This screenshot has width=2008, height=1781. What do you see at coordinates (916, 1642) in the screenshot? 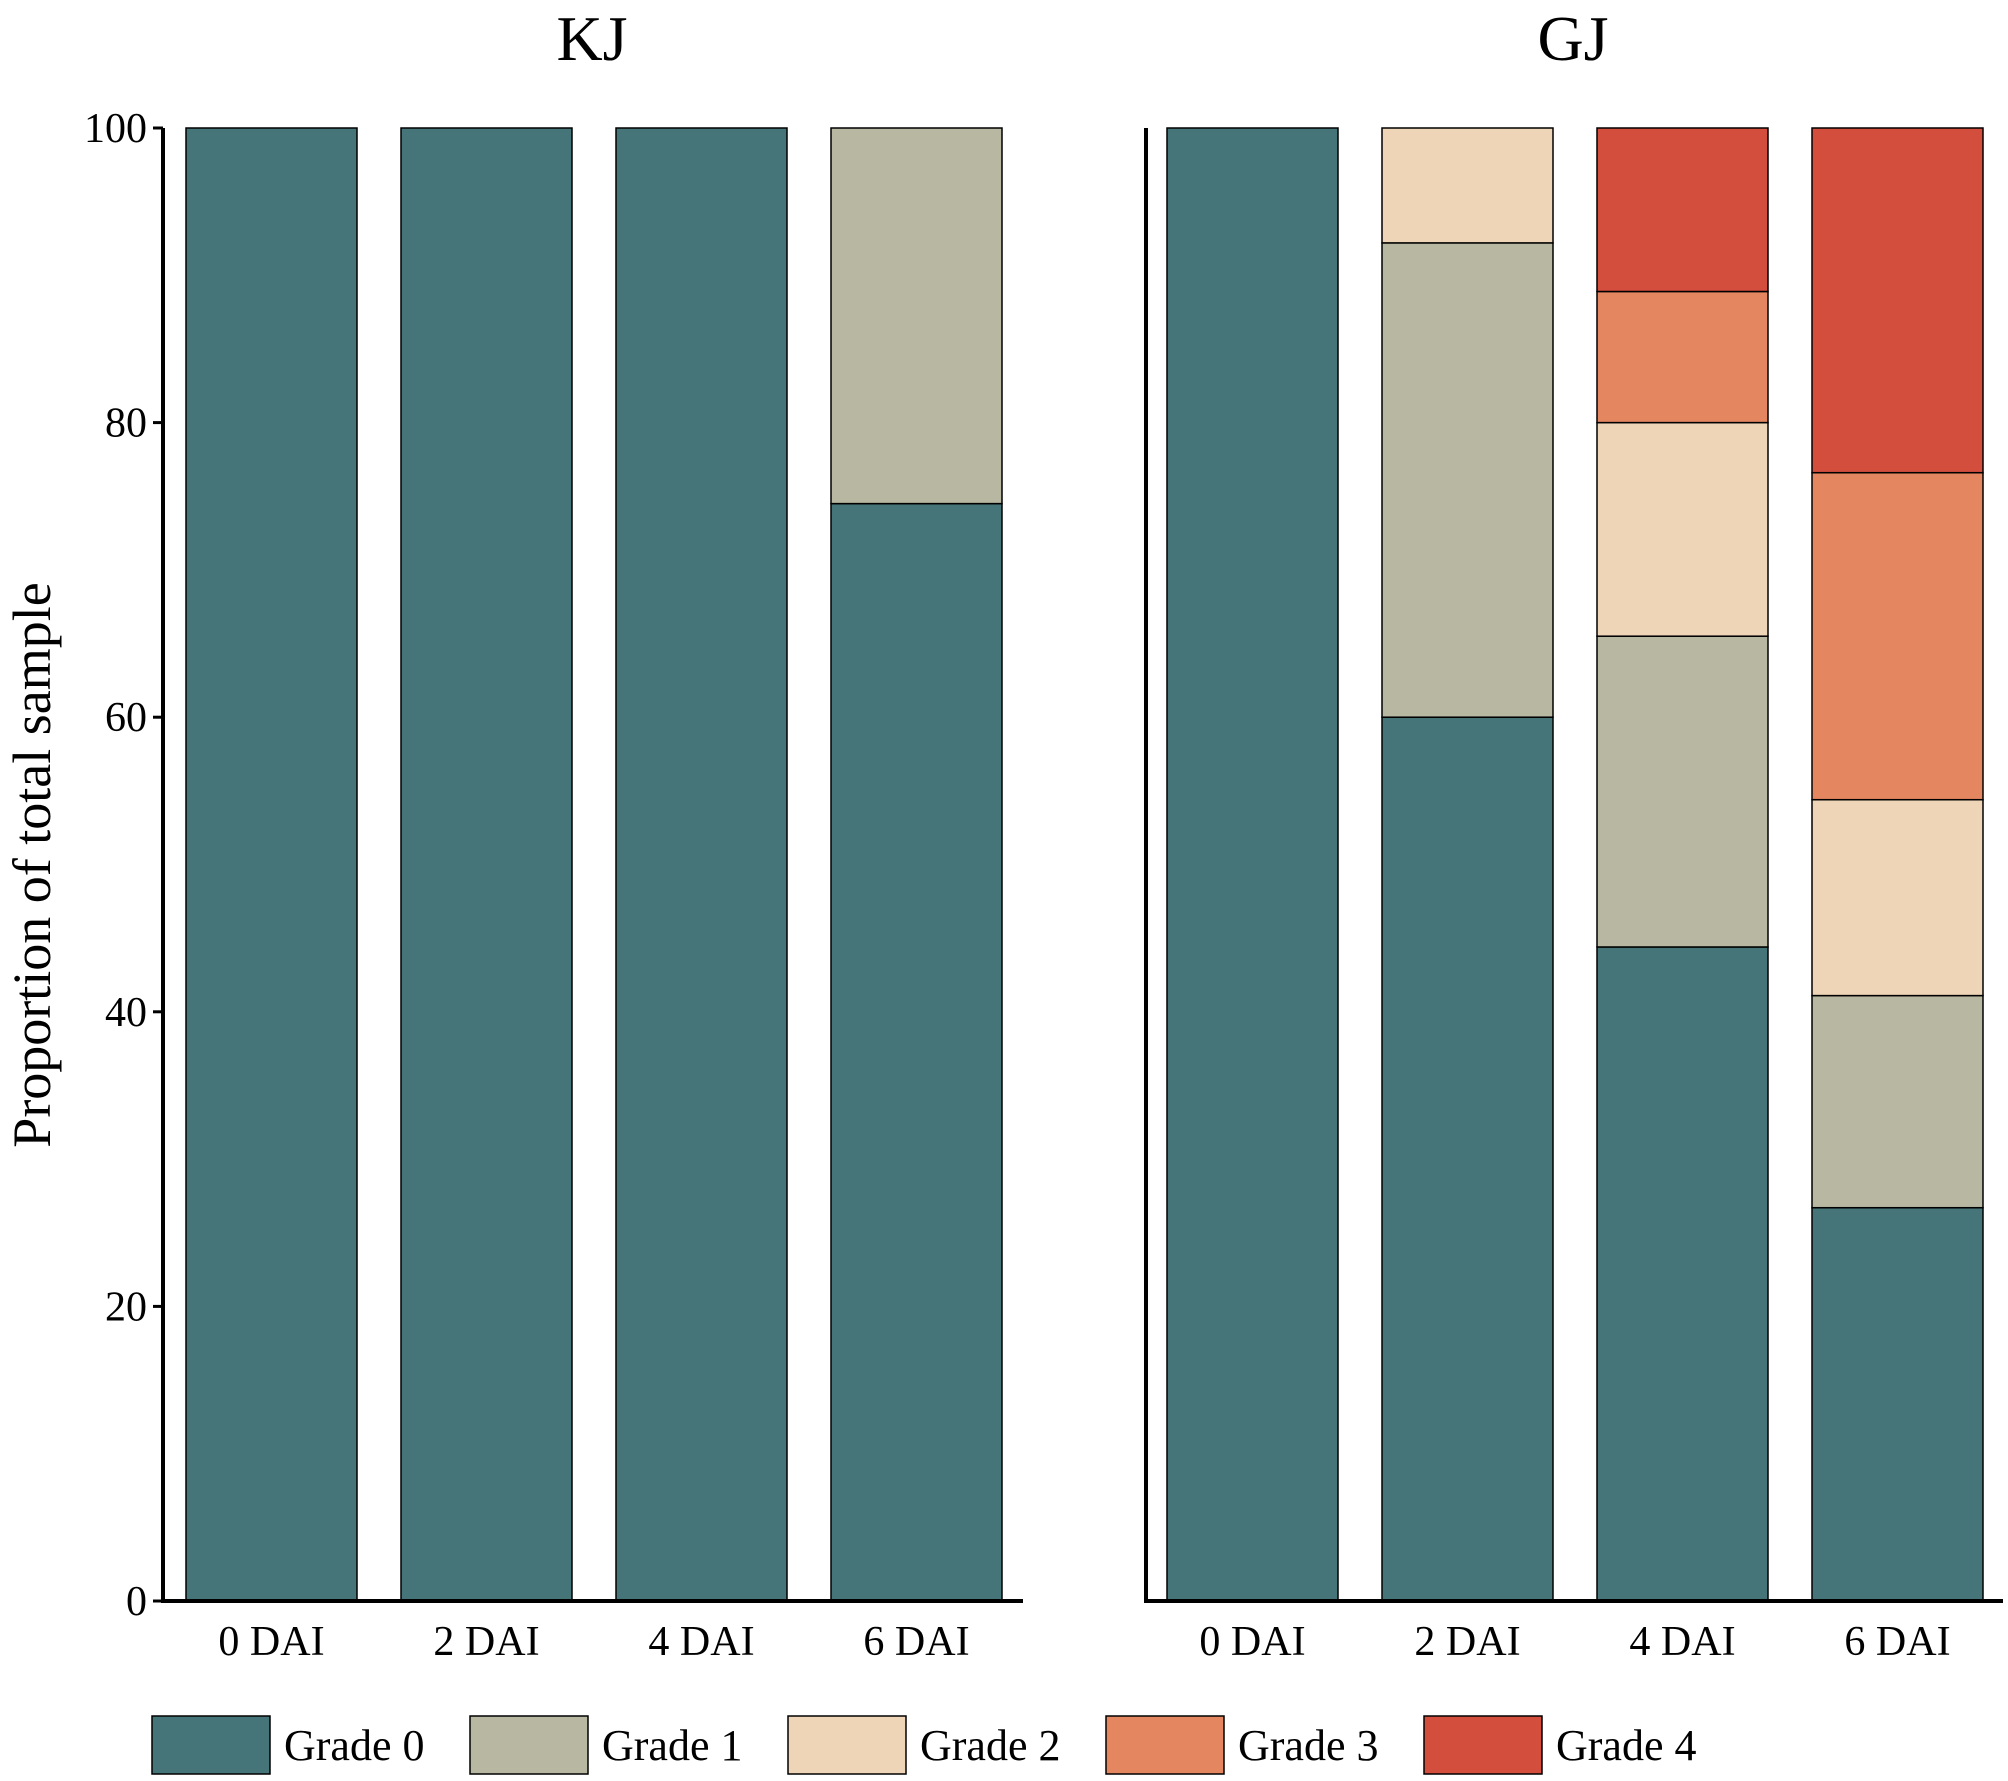
I see `x-tick-label-kj-6-dai: 6 DAI` at bounding box center [916, 1642].